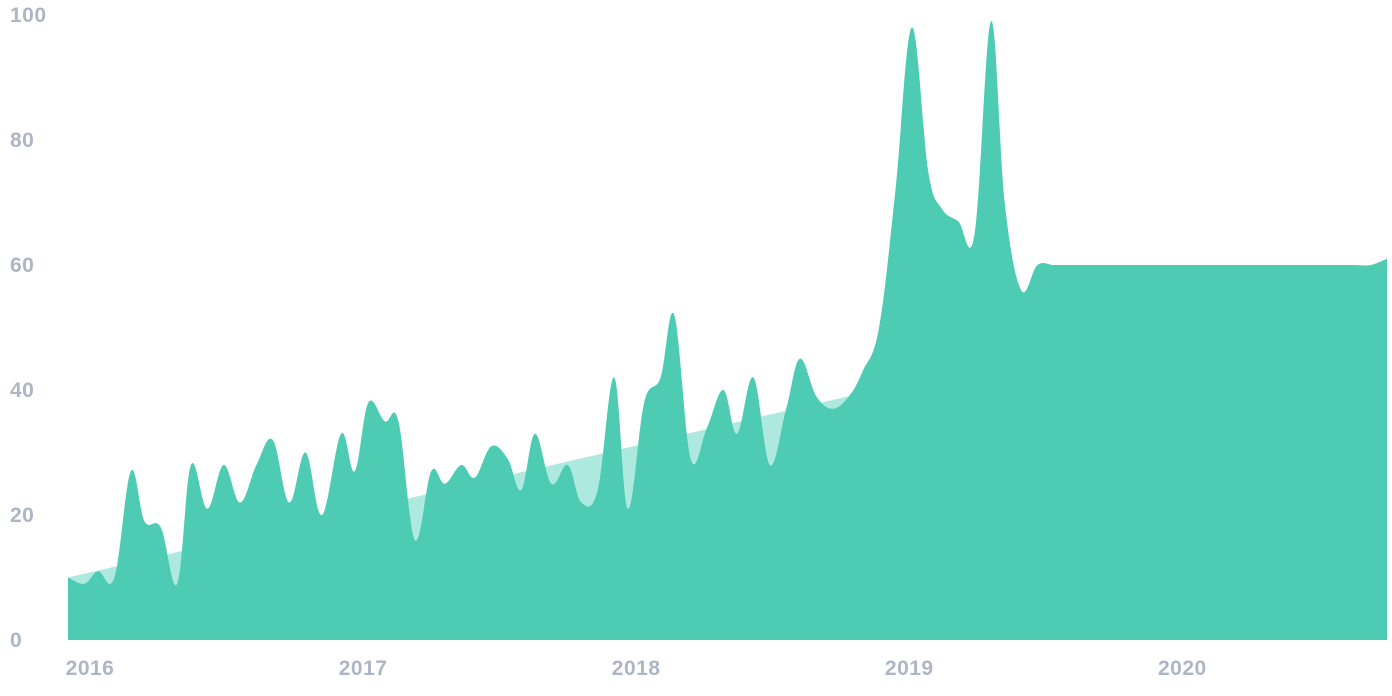 This screenshot has height=696, width=1392. What do you see at coordinates (28, 328) in the screenshot?
I see `y-axis: 0 20 40 60 80 100` at bounding box center [28, 328].